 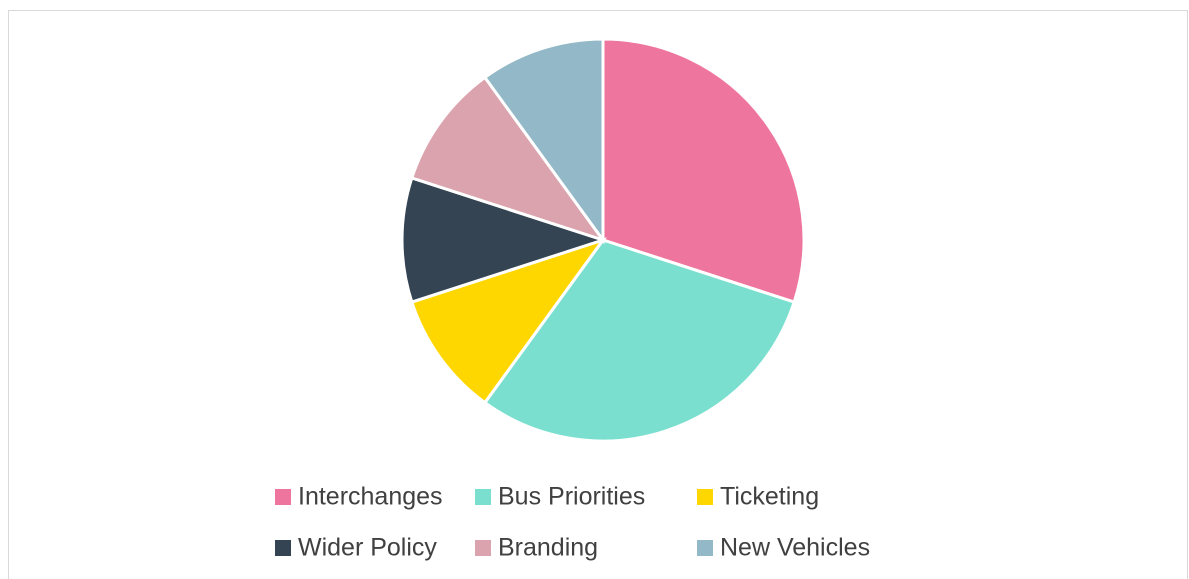 What do you see at coordinates (370, 497) in the screenshot?
I see `legend-label: Interchanges` at bounding box center [370, 497].